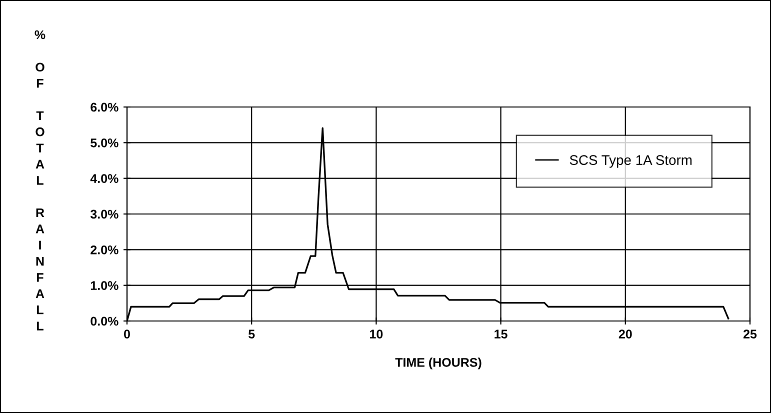  I want to click on x-tick-label: 10, so click(376, 334).